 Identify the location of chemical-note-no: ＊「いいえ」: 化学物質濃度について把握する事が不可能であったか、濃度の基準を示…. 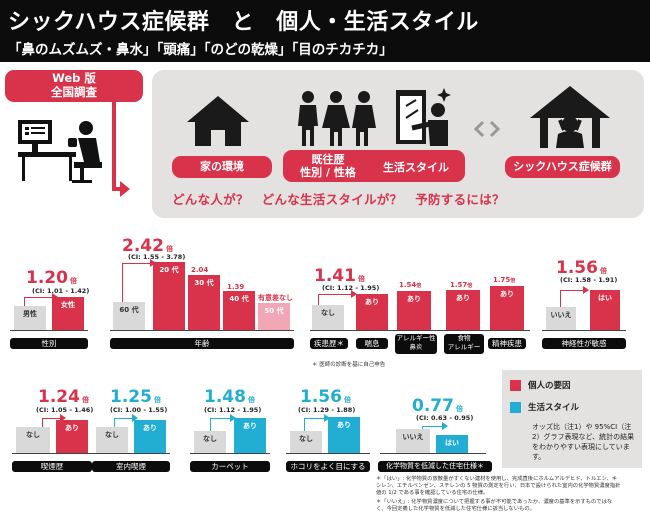
(494, 505).